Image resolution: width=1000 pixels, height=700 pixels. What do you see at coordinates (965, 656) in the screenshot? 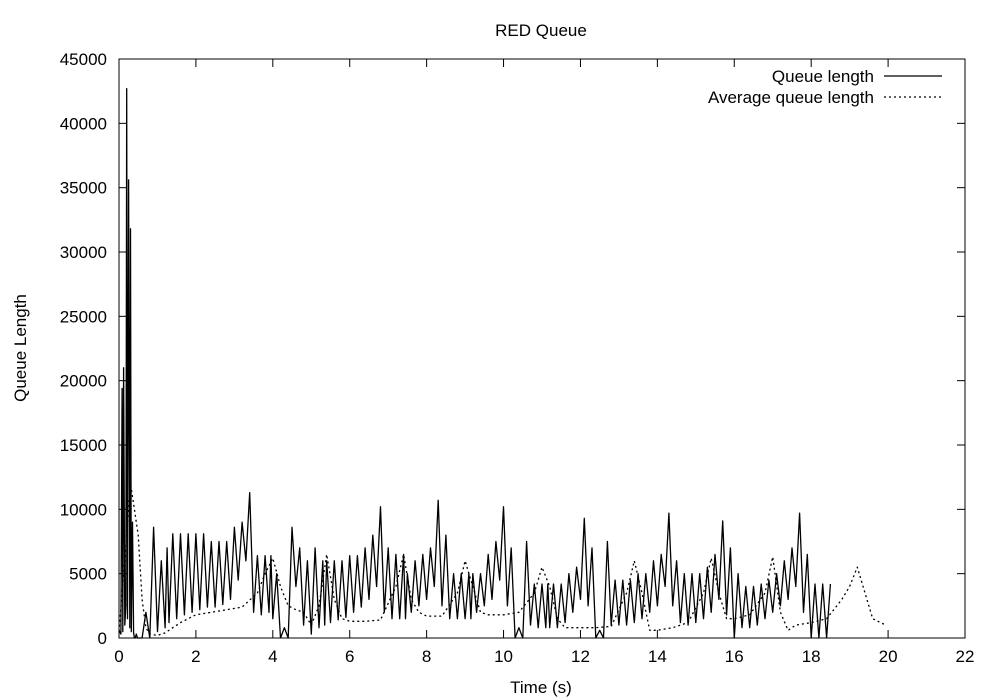
I see `x-tick-label: 22` at bounding box center [965, 656].